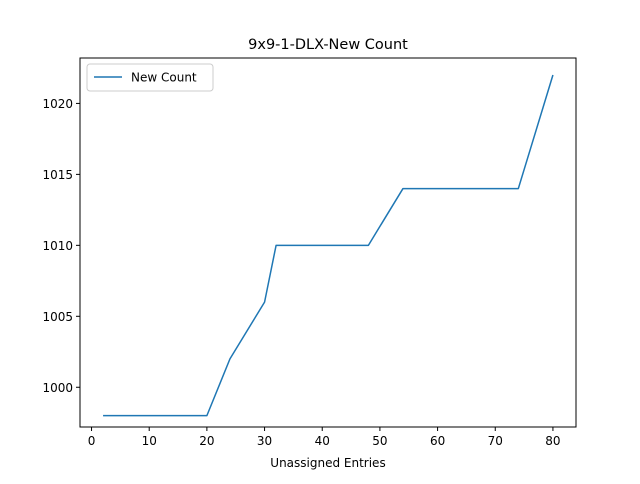 The image size is (640, 484). I want to click on y-tick-label: 1020, so click(57, 104).